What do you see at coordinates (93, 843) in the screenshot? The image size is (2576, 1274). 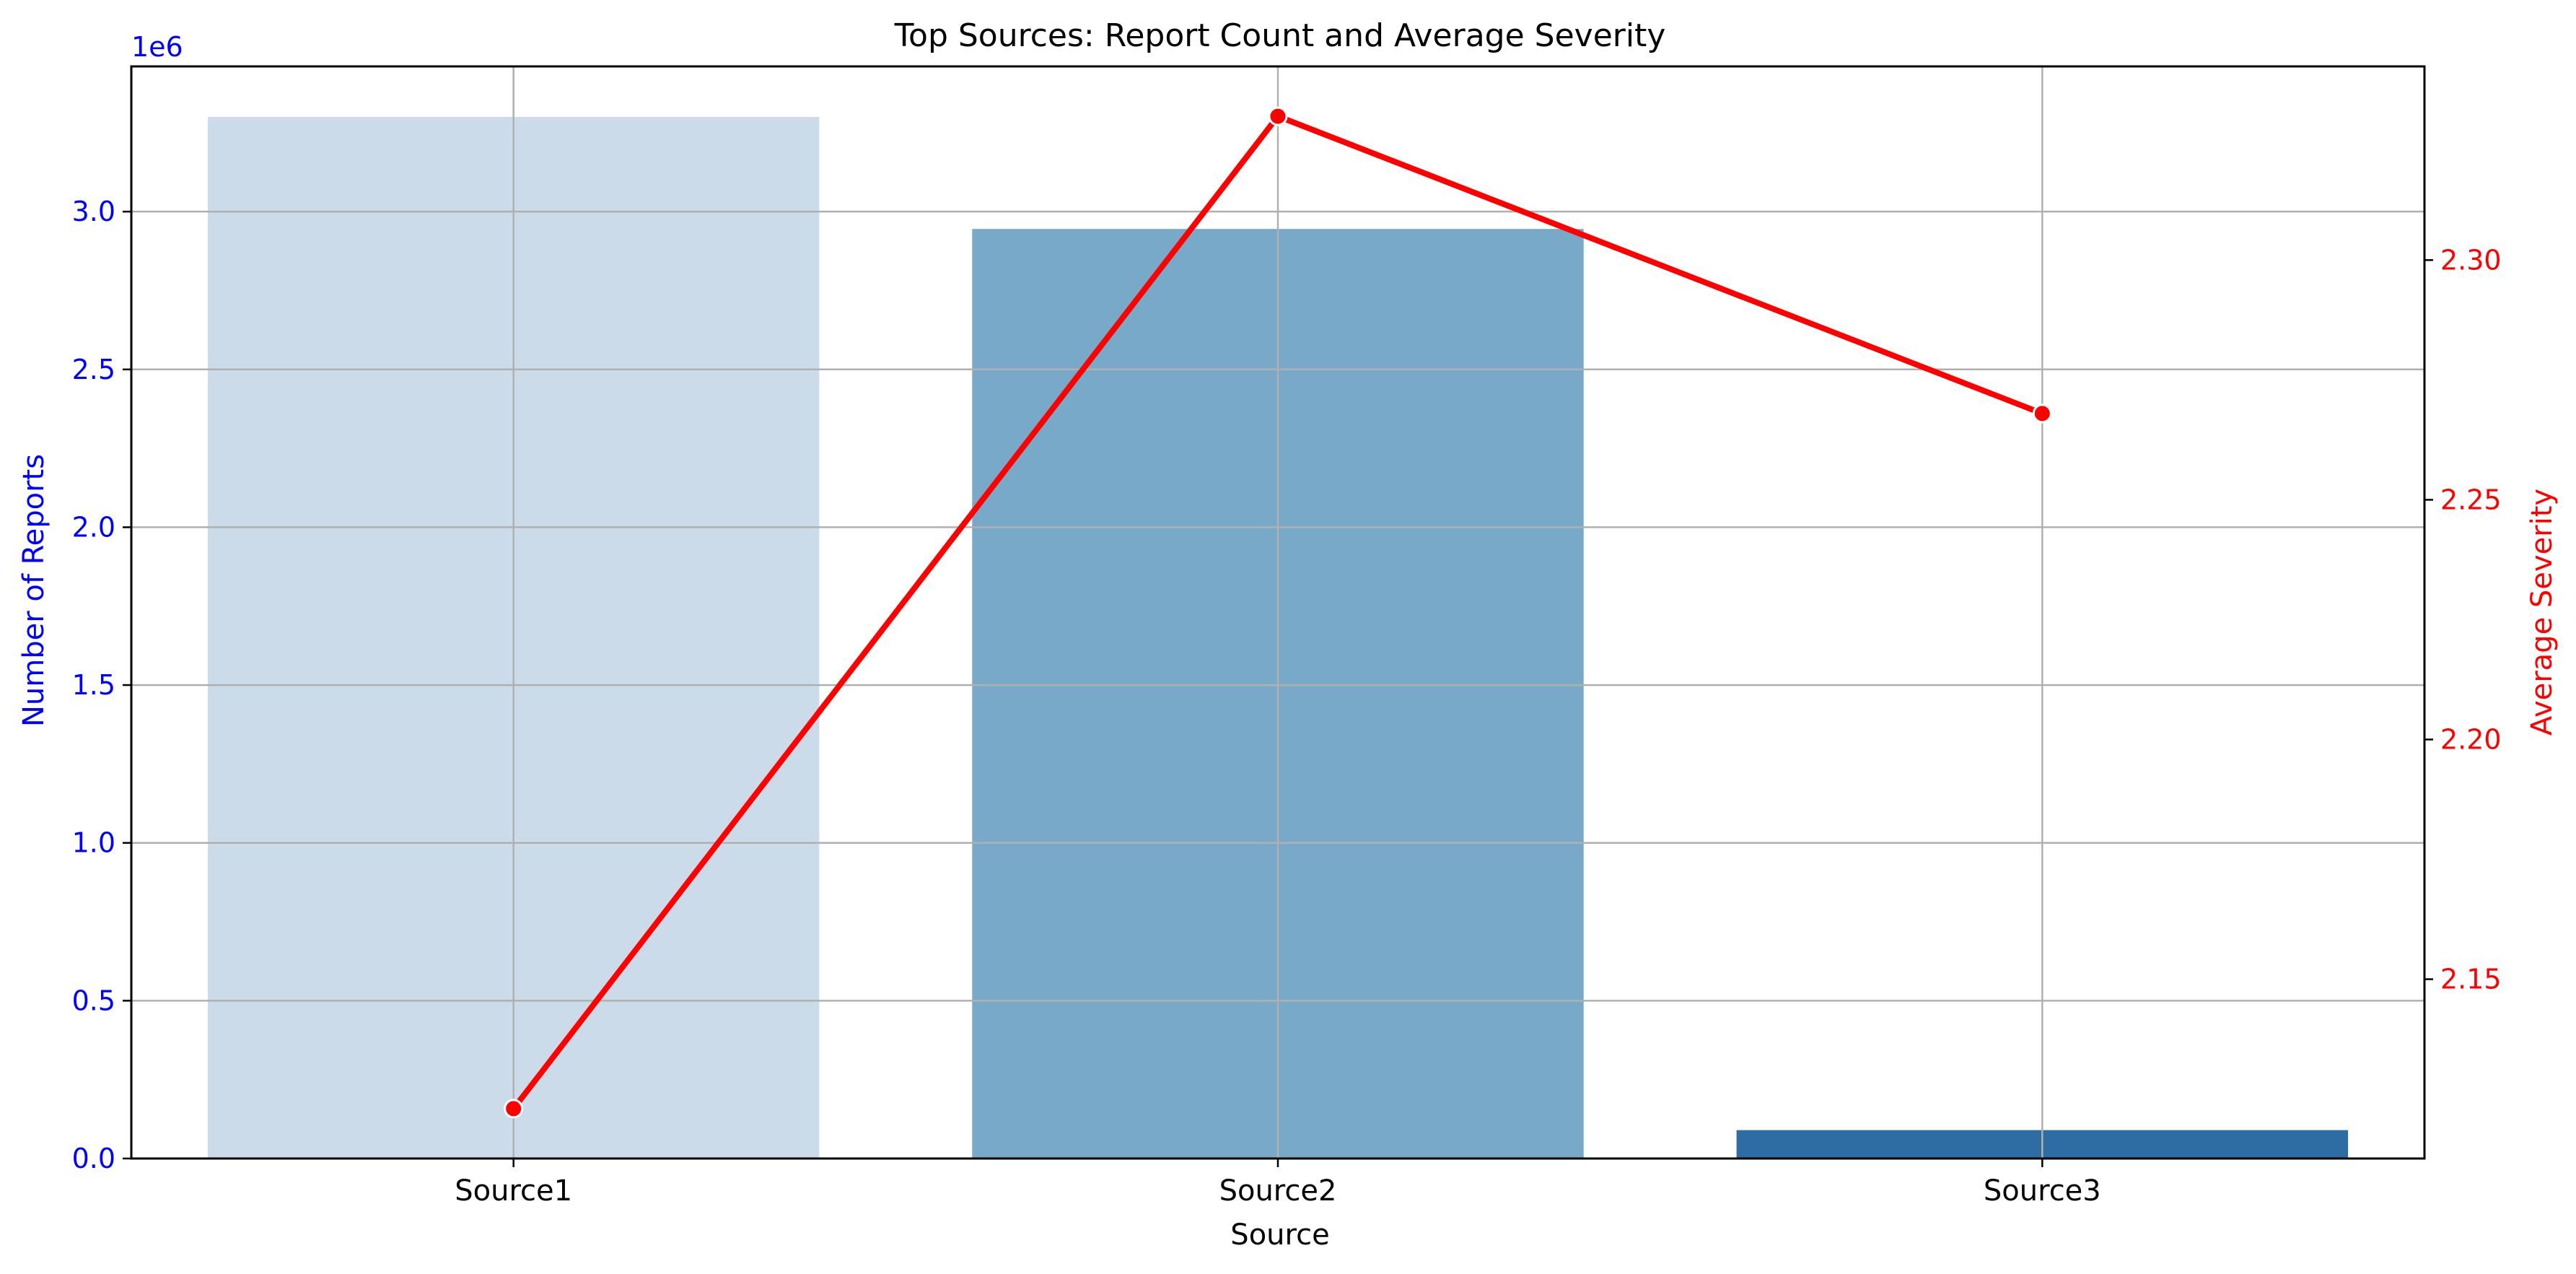 I see `y-left-tick-label: 1.0` at bounding box center [93, 843].